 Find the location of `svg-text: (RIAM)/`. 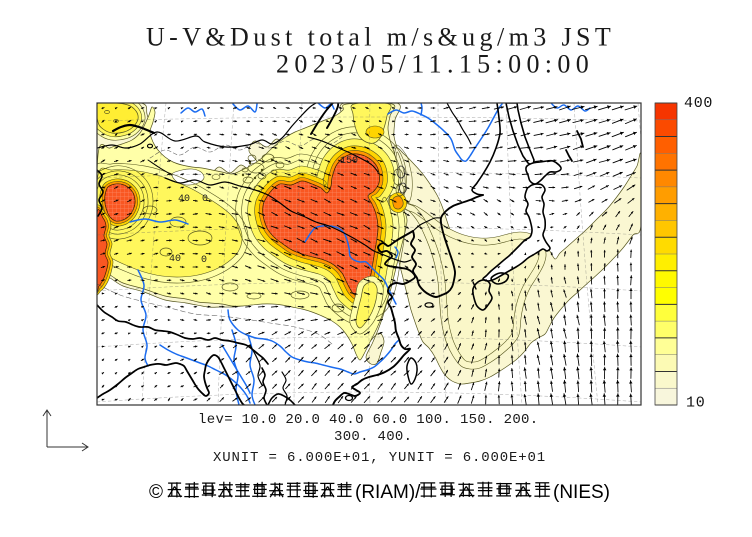

svg-text: (RIAM)/ is located at coordinates (388, 492).